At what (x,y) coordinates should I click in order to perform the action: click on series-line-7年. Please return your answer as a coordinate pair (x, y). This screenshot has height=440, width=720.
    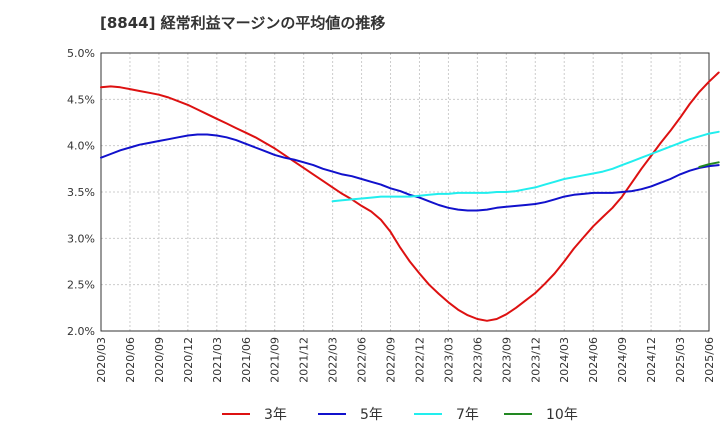
    Looking at the image, I should click on (525, 166).